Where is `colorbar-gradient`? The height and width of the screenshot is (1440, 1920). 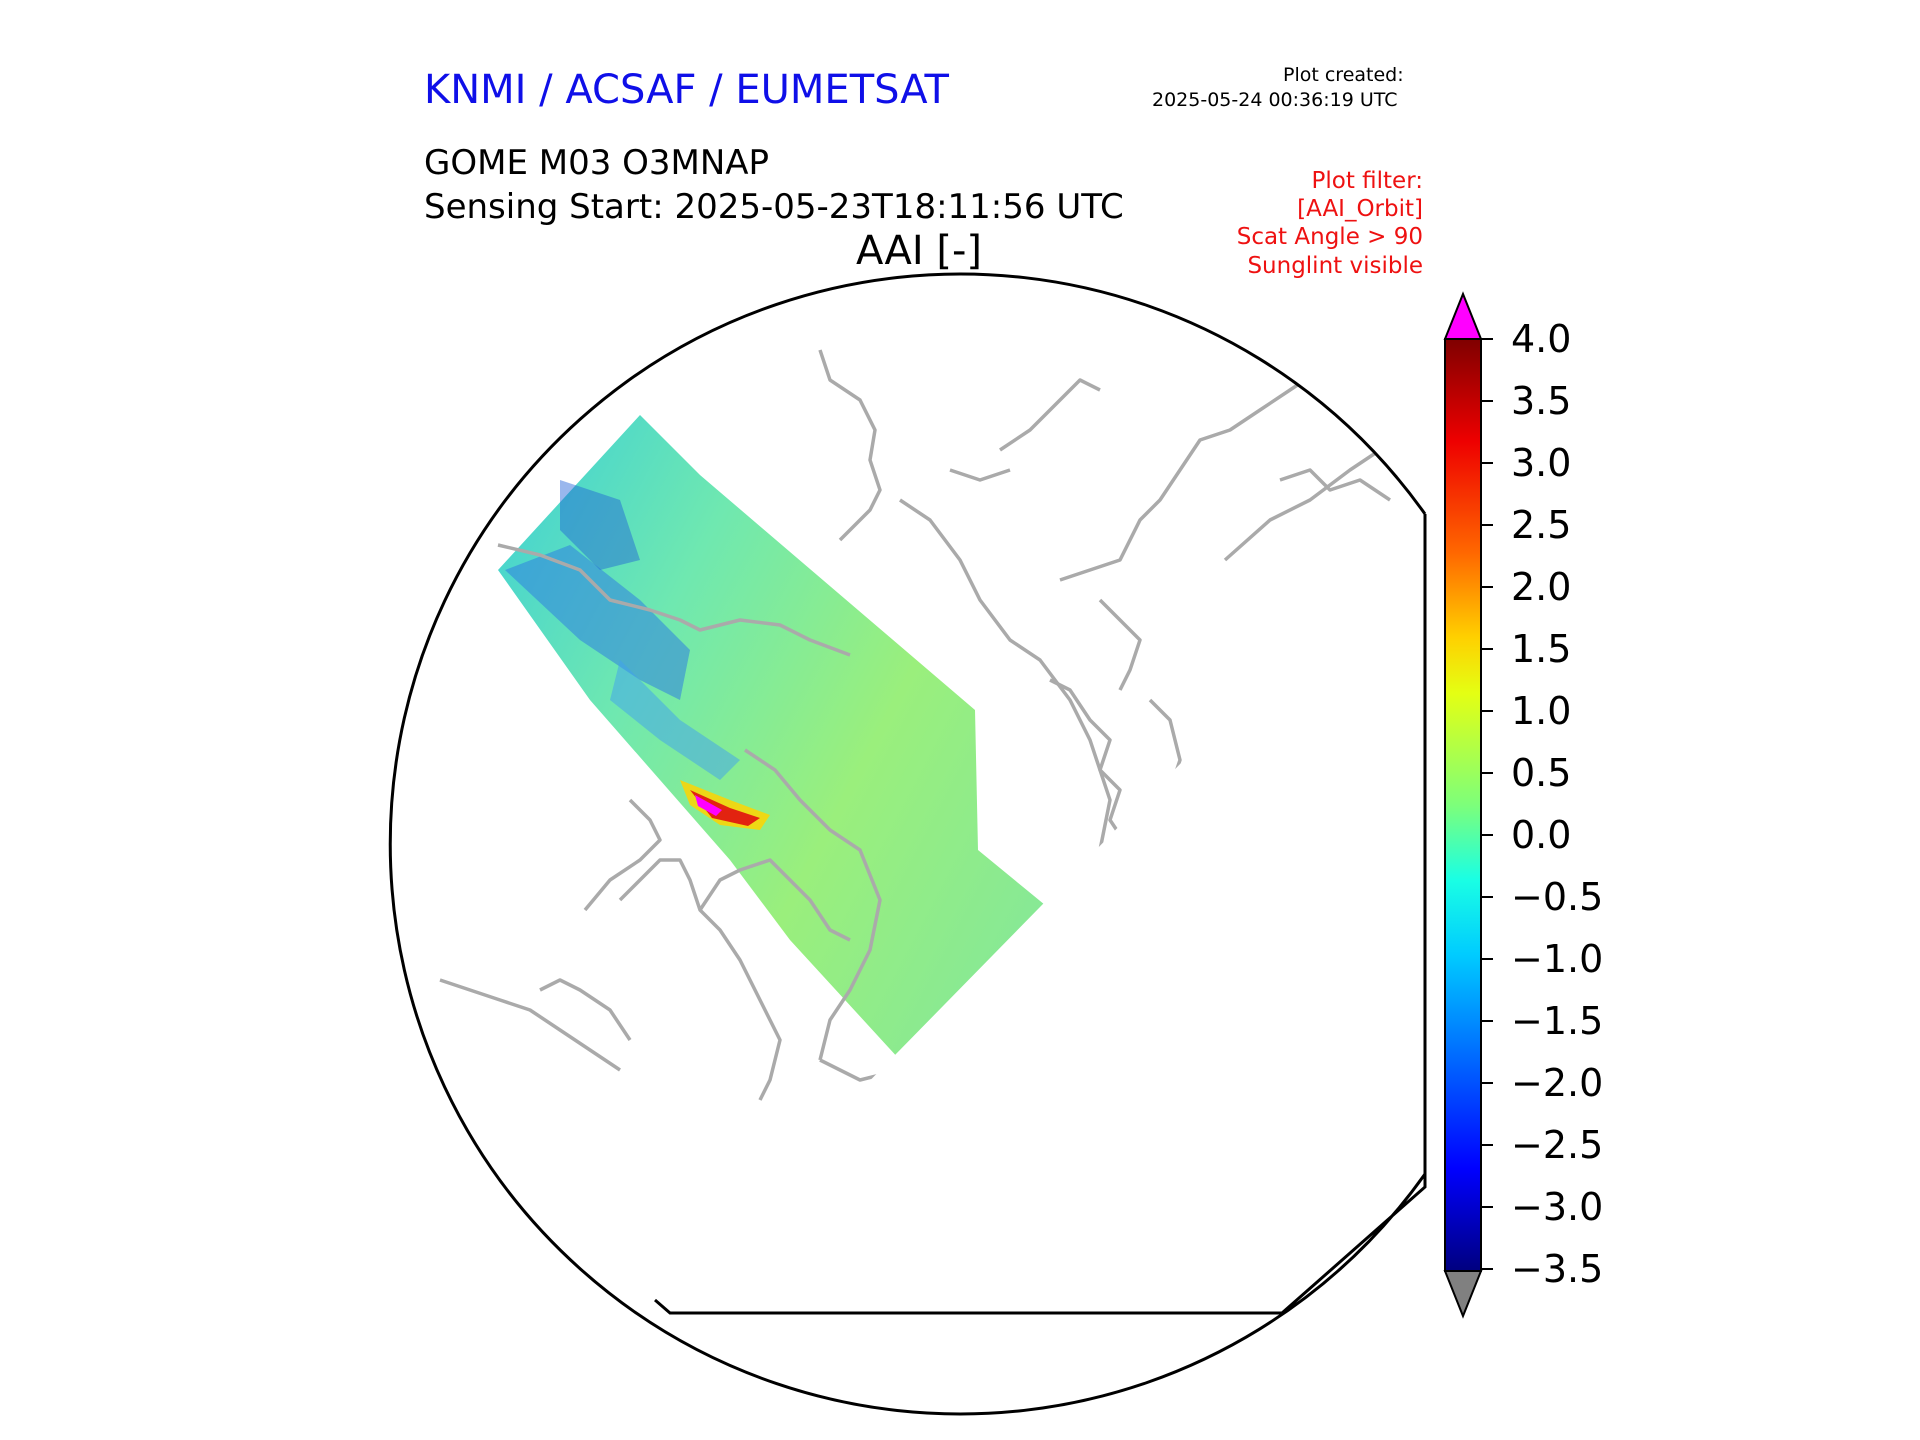
colorbar-gradient is located at coordinates (1463, 805).